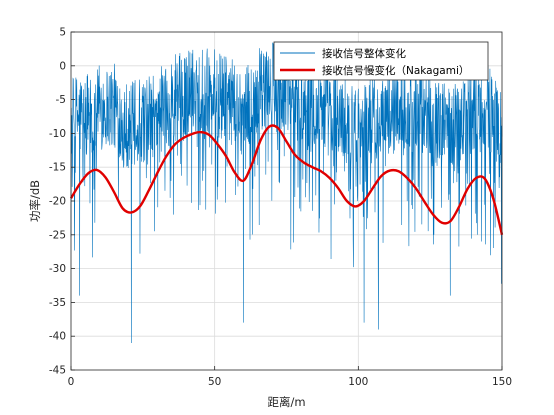 Image resolution: width=554 pixels, height=415 pixels. Describe the element at coordinates (57, 134) in the screenshot. I see `y-tick-label: -10` at that location.